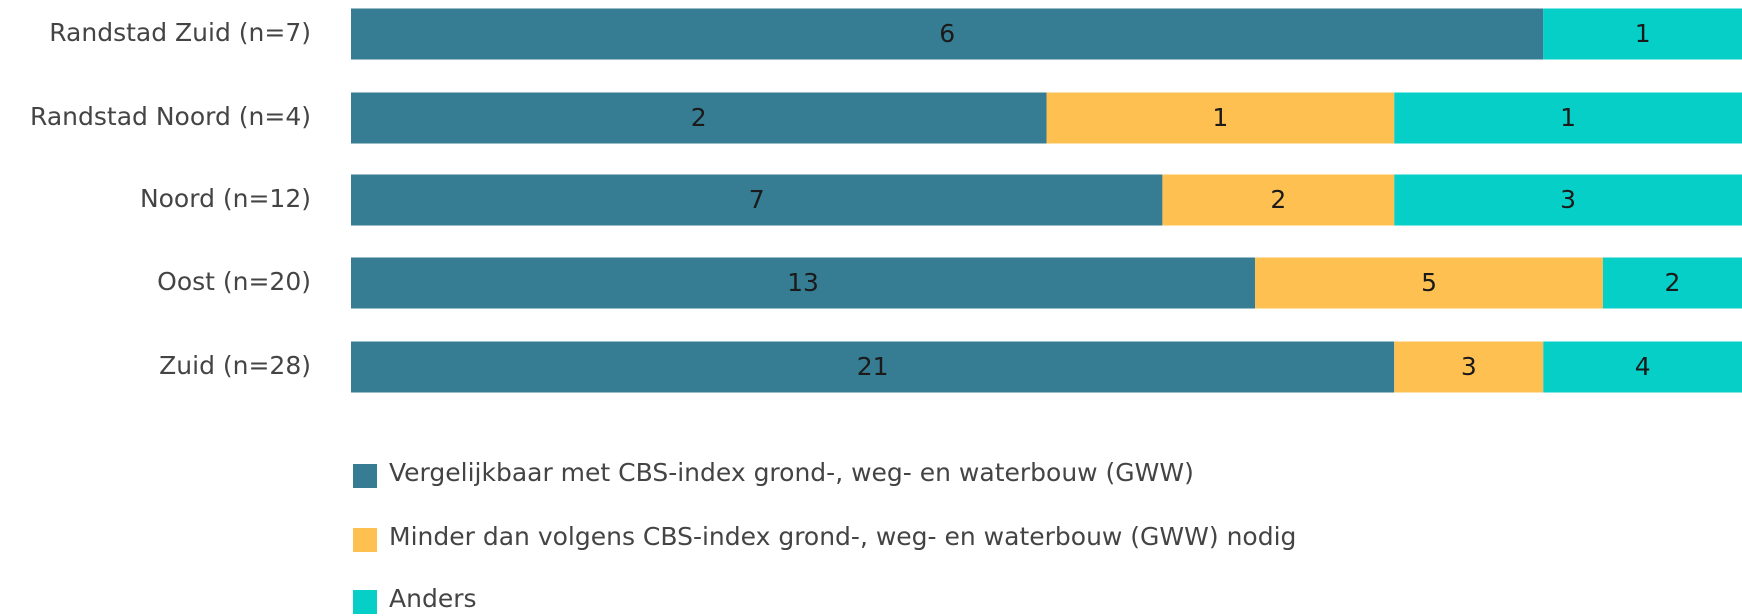 This screenshot has height=616, width=1742. Describe the element at coordinates (433, 598) in the screenshot. I see `legend-label: Anders` at that location.